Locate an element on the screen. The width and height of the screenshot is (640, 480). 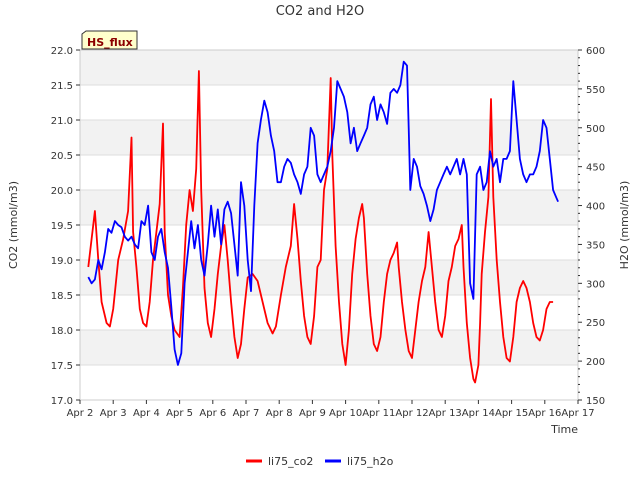
right-axis: 150 200 250 300 350 400 450 500 550 600 is located at coordinates (591, 226).